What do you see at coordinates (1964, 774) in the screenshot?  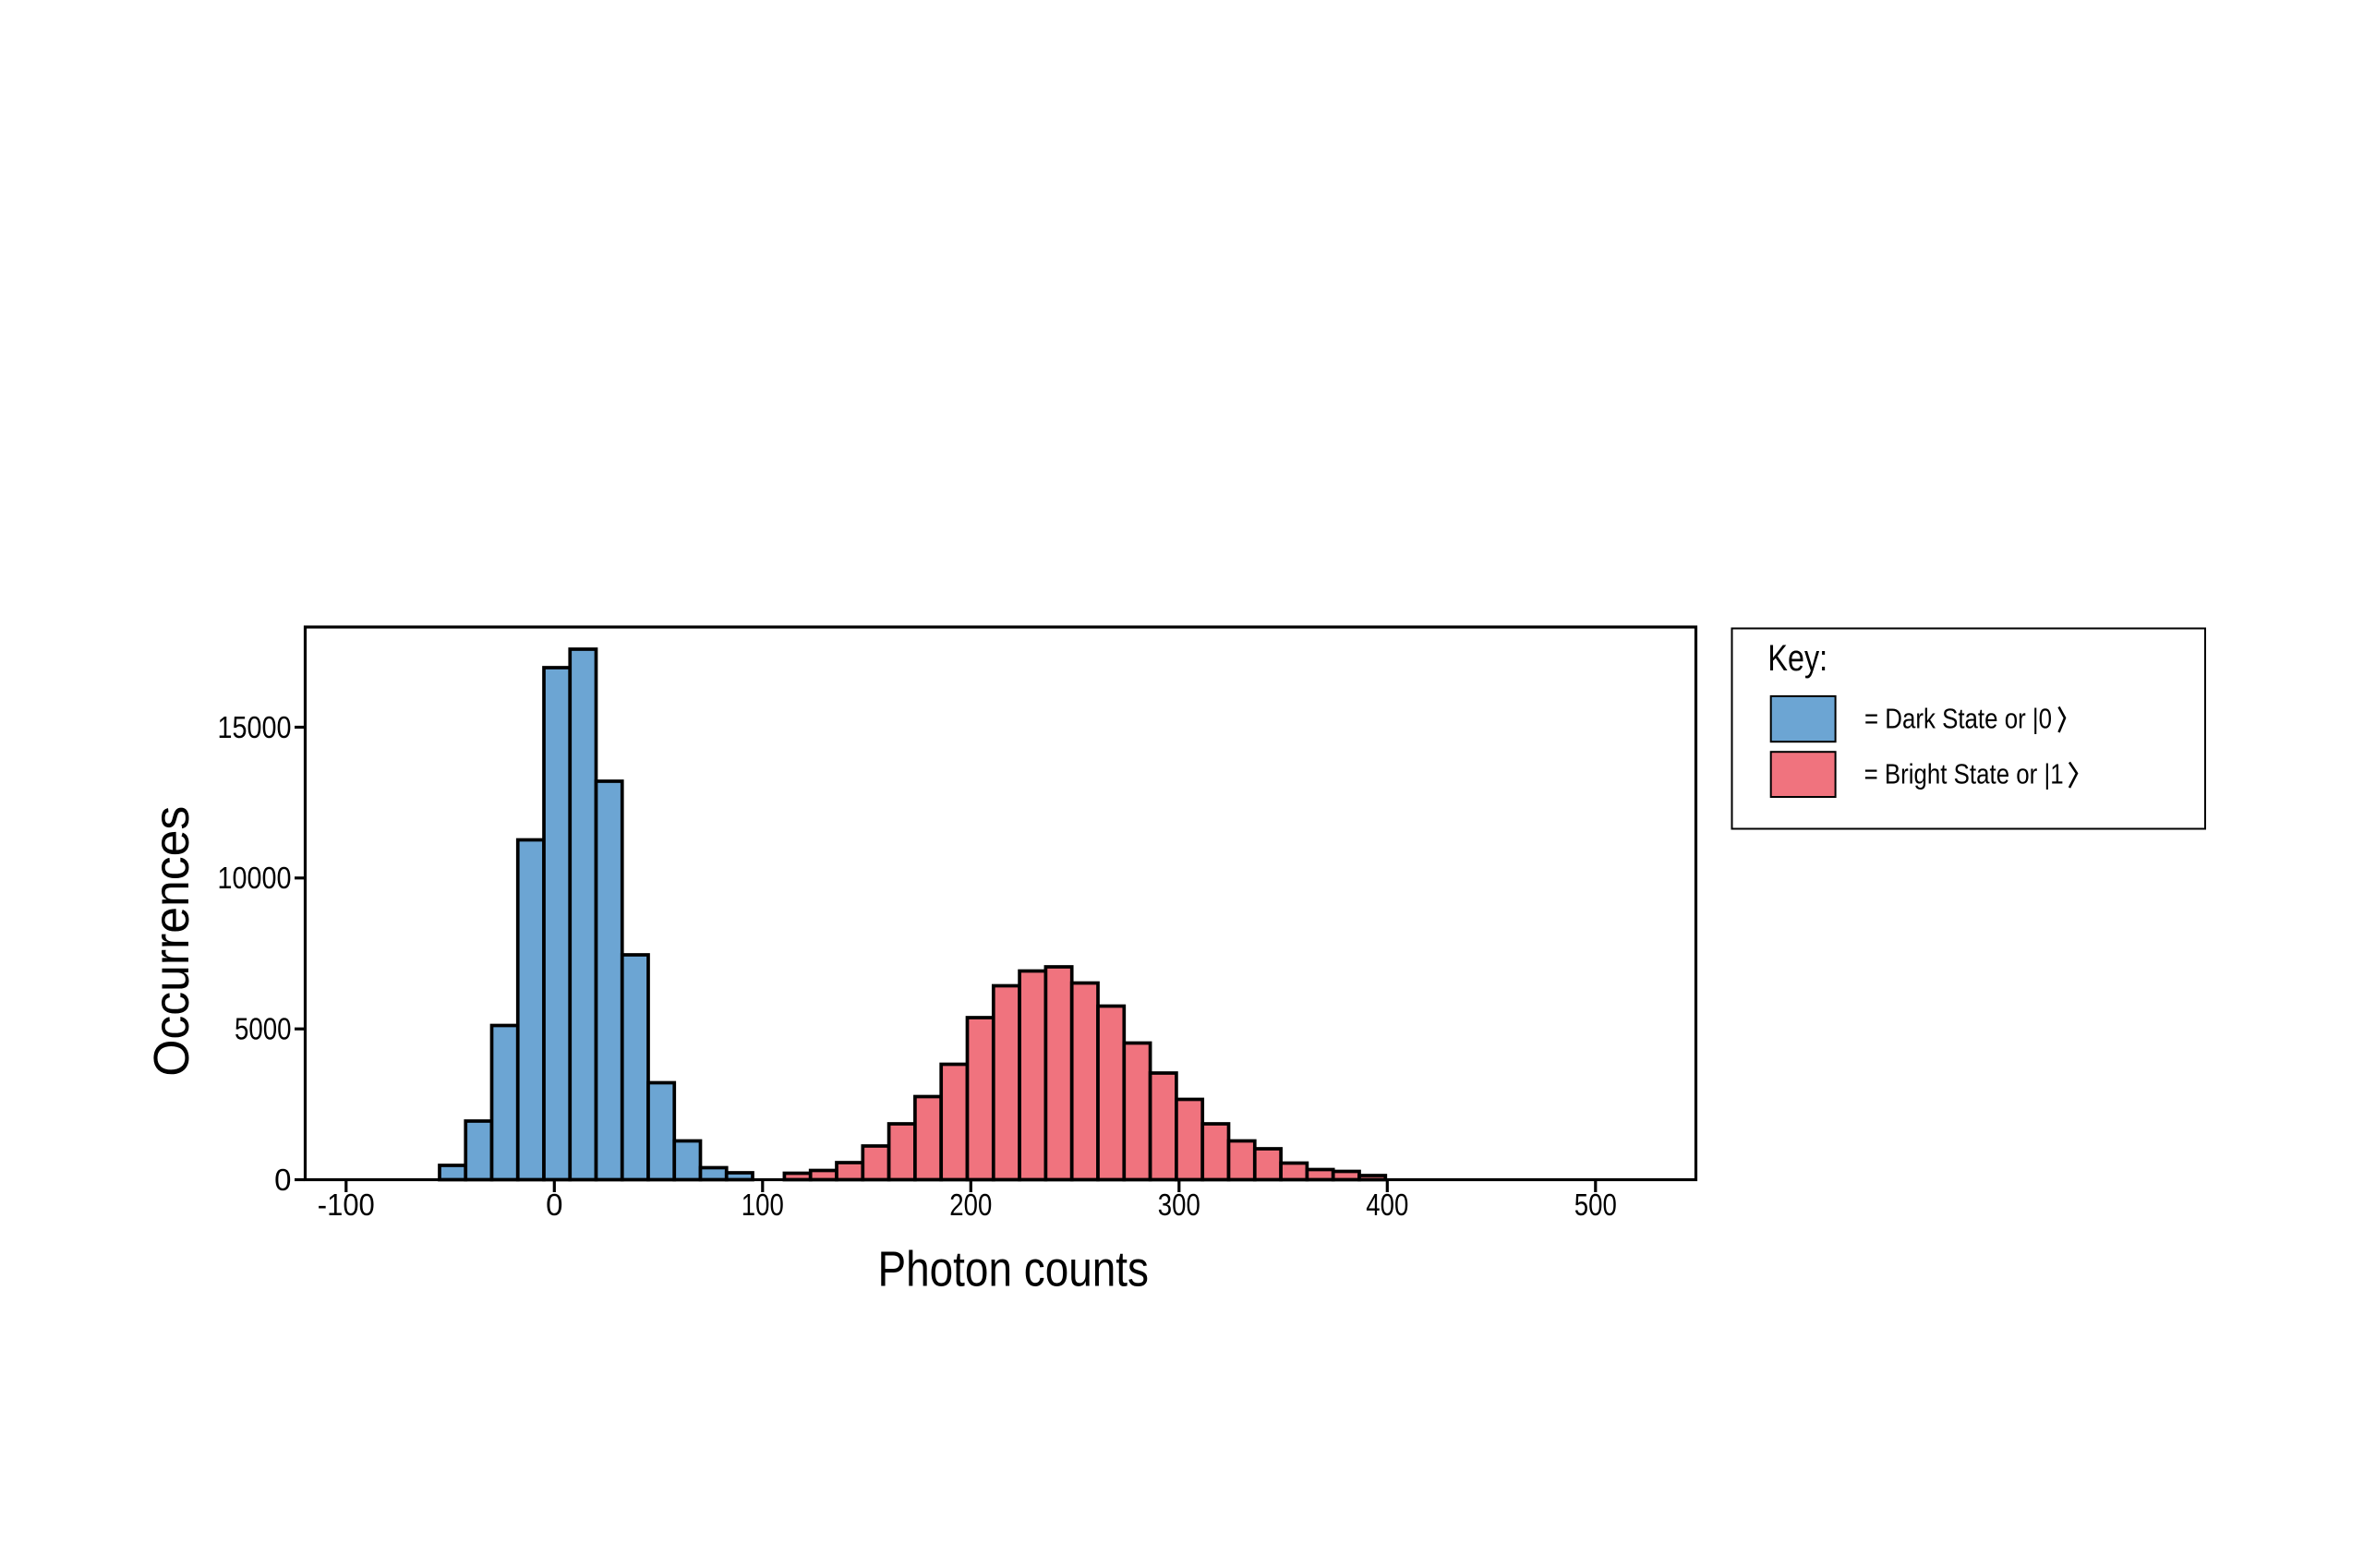 I see `svg-text: = Bright State or |1` at bounding box center [1964, 774].